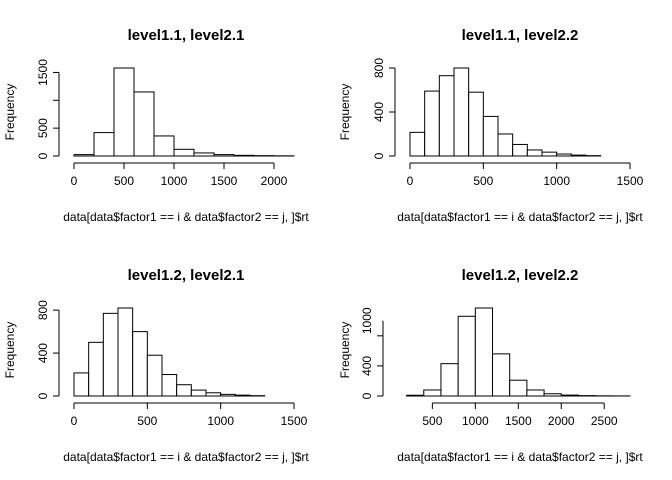 The image size is (672, 480). What do you see at coordinates (520, 275) in the screenshot?
I see `panel-title: level1.2, level2.2` at bounding box center [520, 275].